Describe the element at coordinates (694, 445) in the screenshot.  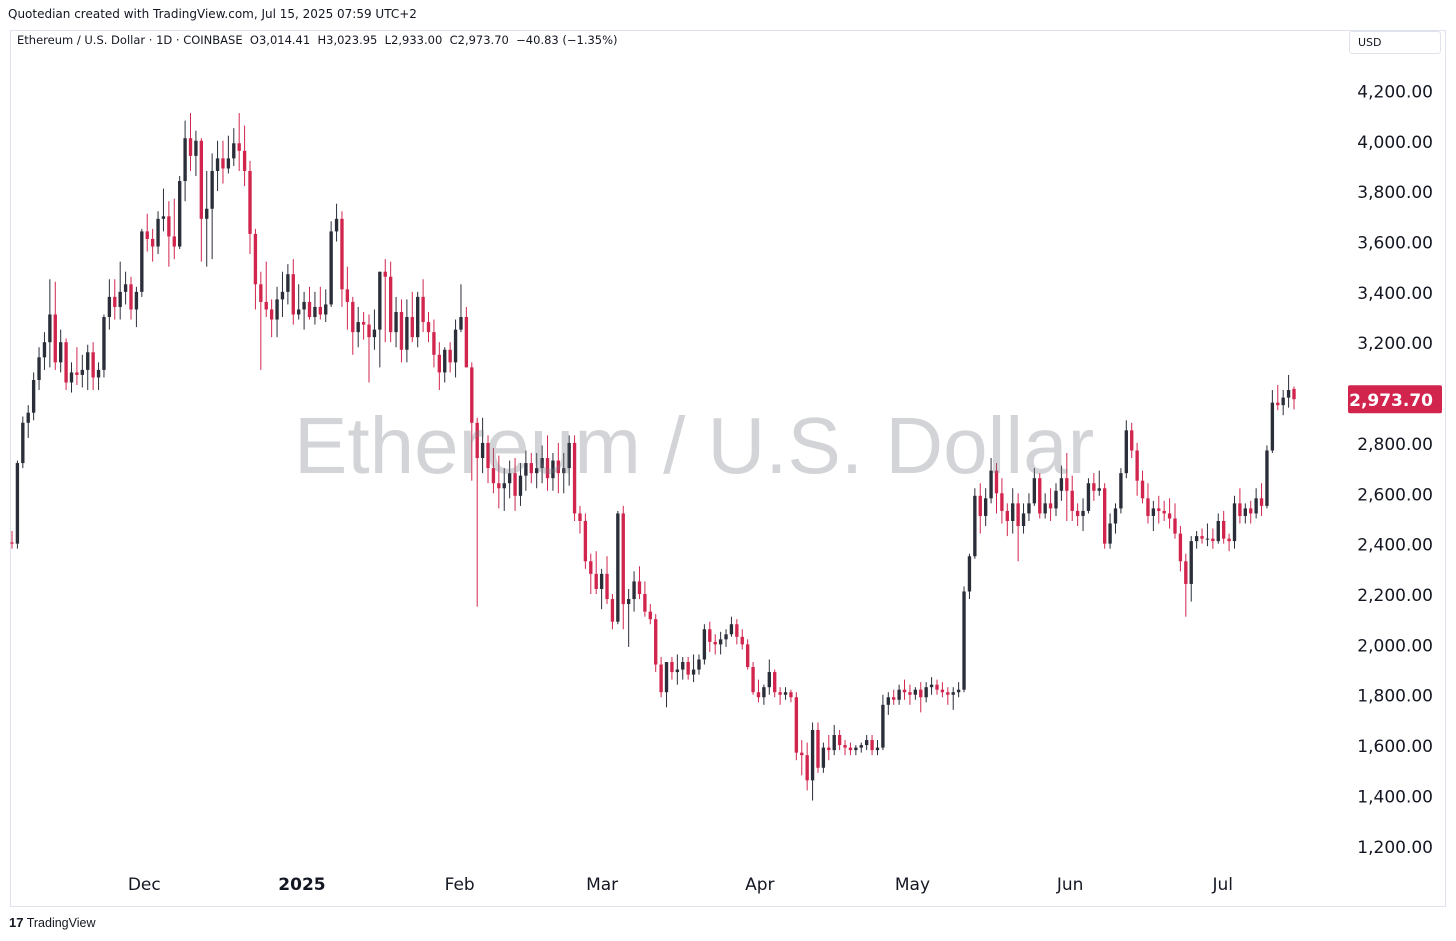
I see `symbol-watermark: Ethereum / U.S. Dollar` at that location.